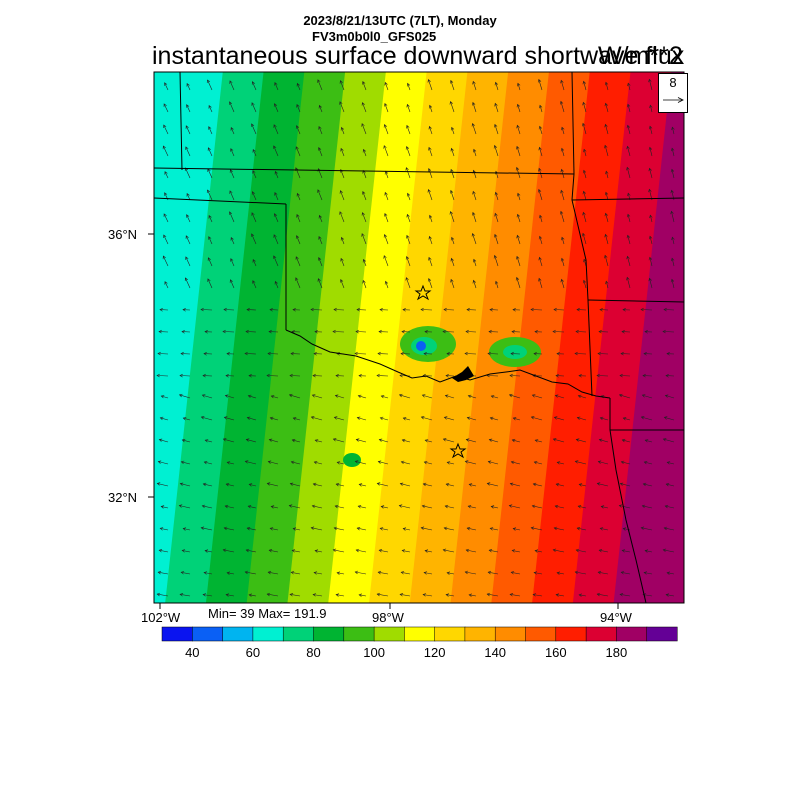 This screenshot has height=800, width=800. I want to click on colorbar-tick-label: 100, so click(374, 652).